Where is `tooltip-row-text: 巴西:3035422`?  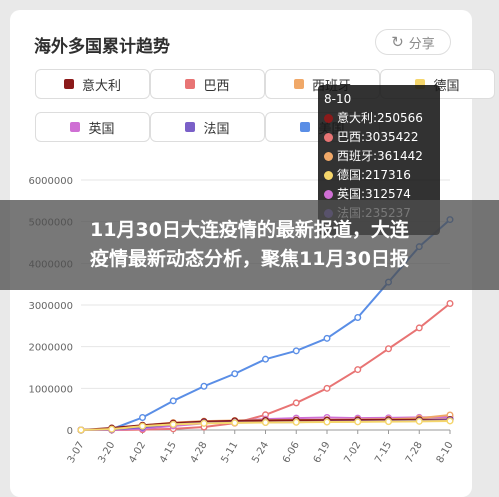
tooltip-row-text: 巴西:3035422 is located at coordinates (378, 137).